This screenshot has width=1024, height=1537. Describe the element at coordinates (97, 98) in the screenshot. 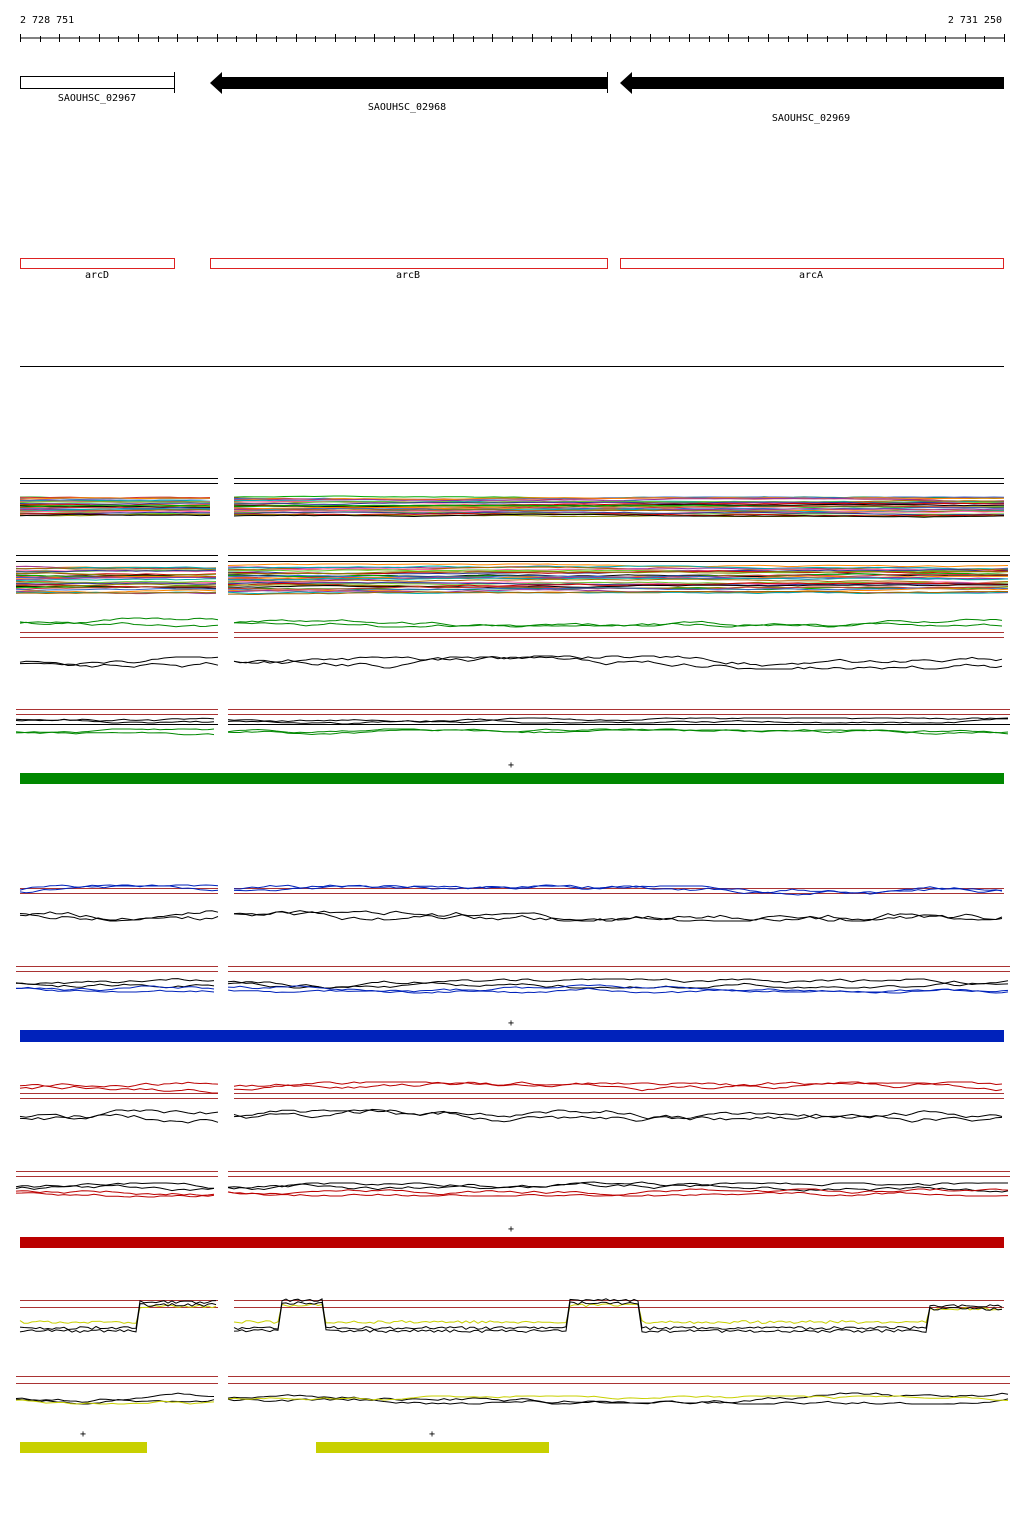

I see `gene-label-saouhsc-02967: SAOUHSC_02967` at that location.